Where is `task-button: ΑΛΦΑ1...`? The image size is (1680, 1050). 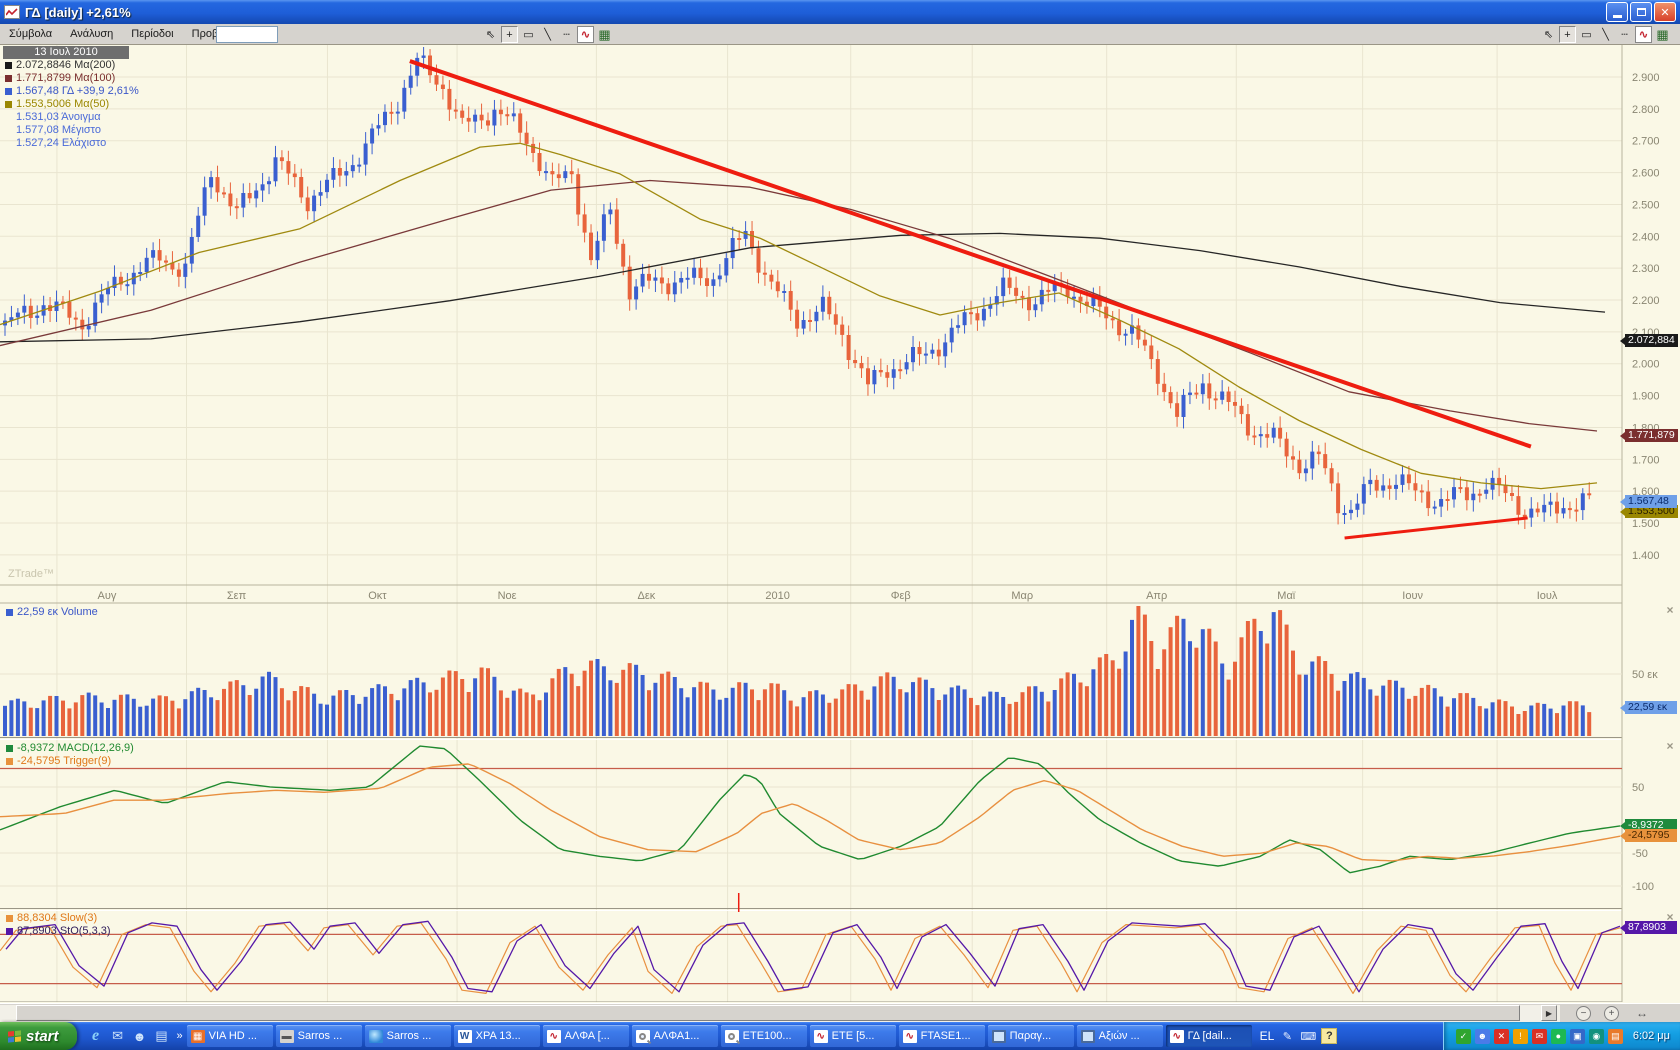 task-button: ΑΛΦΑ1... is located at coordinates (674, 1036).